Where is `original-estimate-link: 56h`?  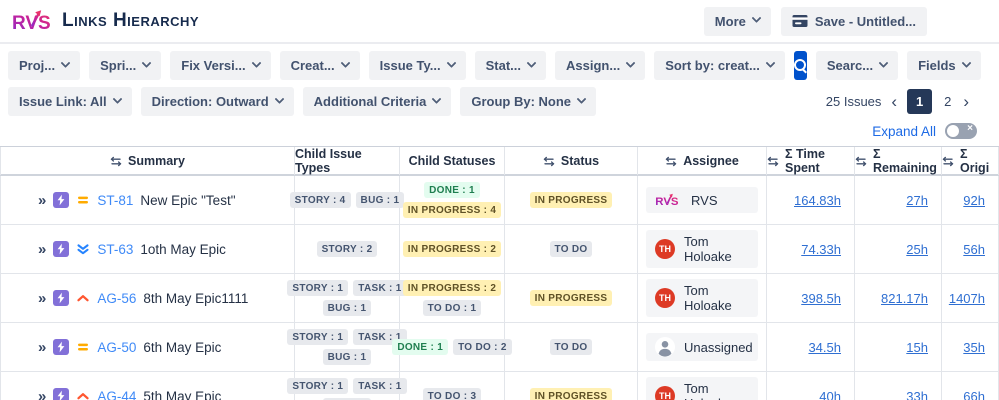 original-estimate-link: 56h is located at coordinates (974, 249).